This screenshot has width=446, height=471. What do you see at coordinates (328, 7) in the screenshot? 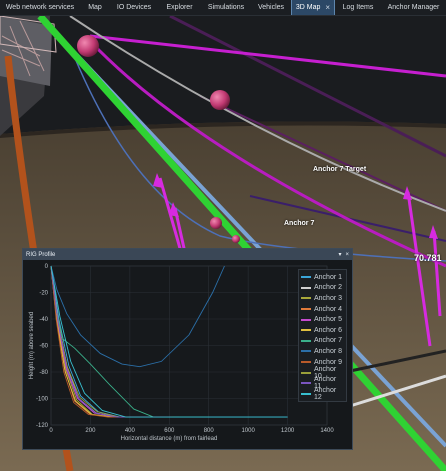
I see `tab-close-icon: ×` at bounding box center [328, 7].